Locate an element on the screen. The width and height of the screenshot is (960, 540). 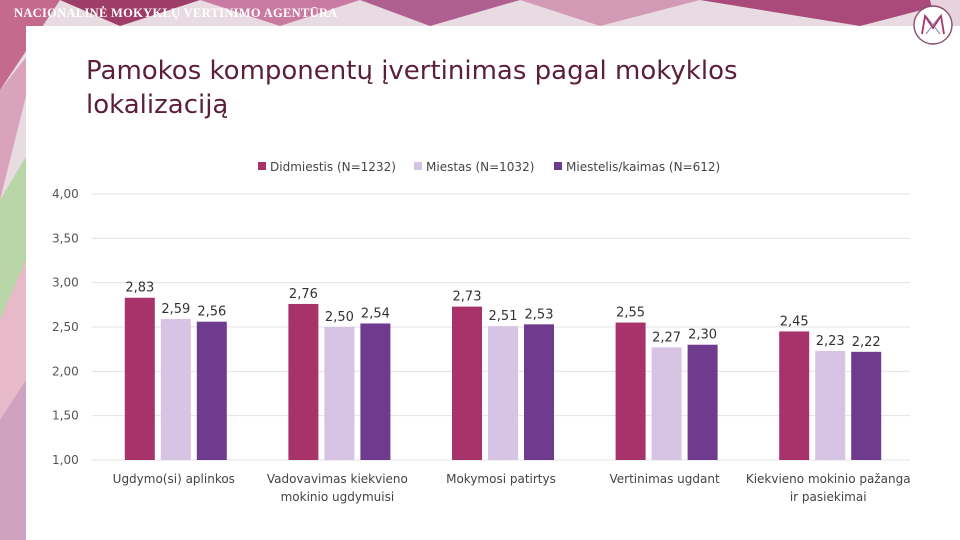
legend-label: Miestas (N=1032) is located at coordinates (480, 167).